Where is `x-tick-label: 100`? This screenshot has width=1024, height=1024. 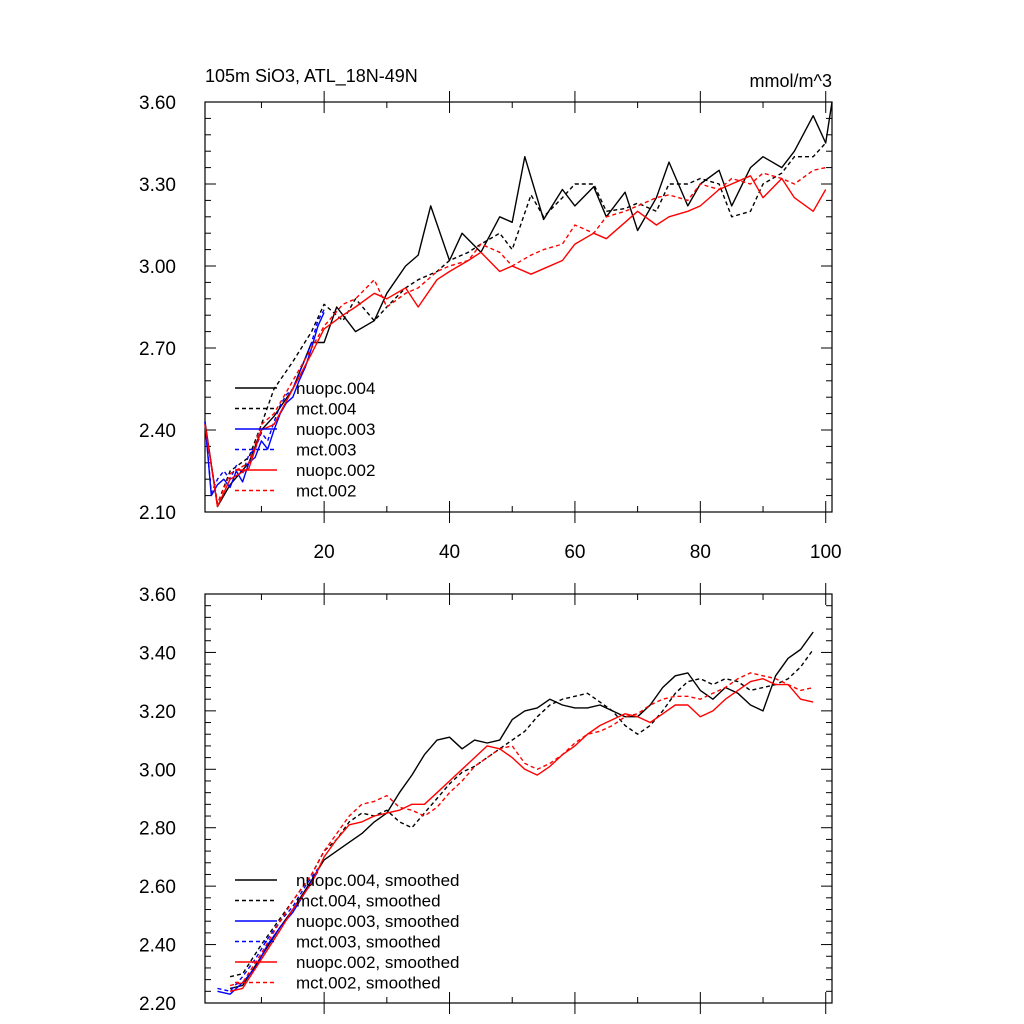 x-tick-label: 100 is located at coordinates (826, 552).